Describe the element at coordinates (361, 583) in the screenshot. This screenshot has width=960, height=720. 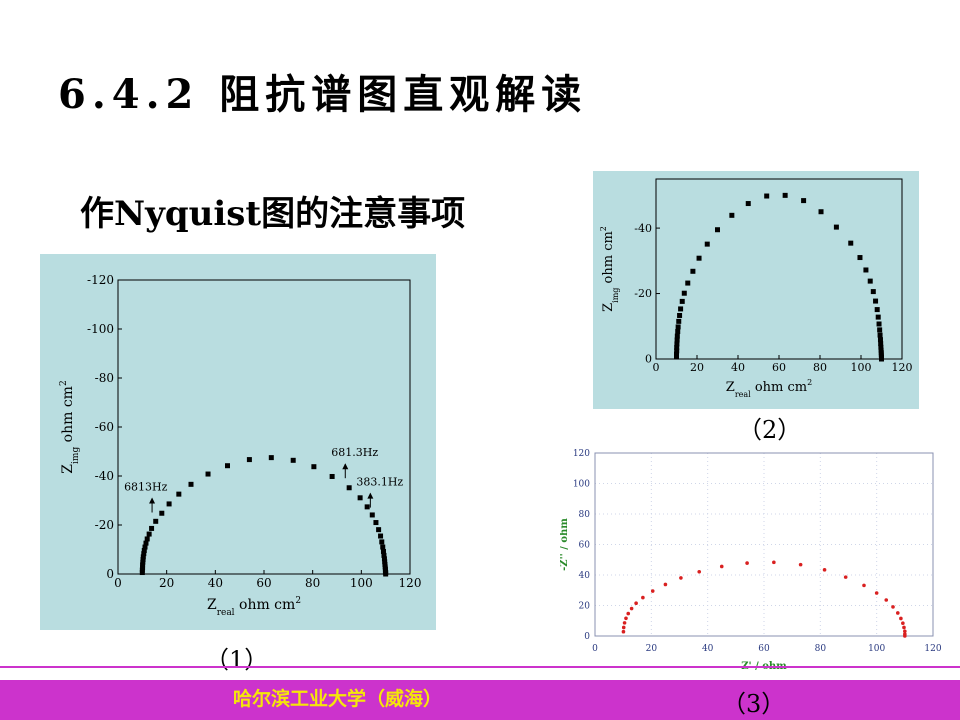
I see `x-tick-label: 100` at that location.